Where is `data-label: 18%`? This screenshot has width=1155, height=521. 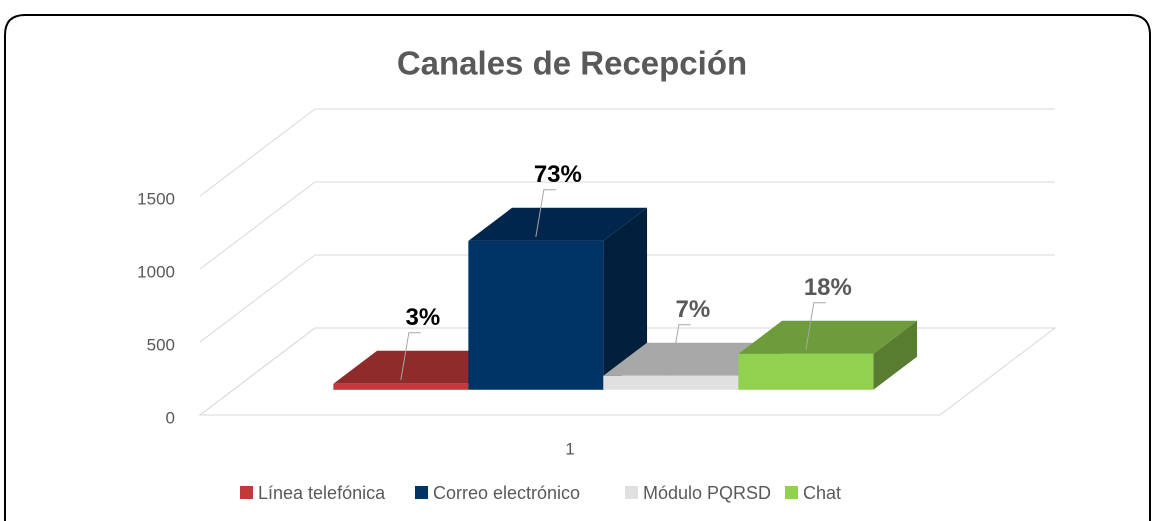 data-label: 18% is located at coordinates (828, 287).